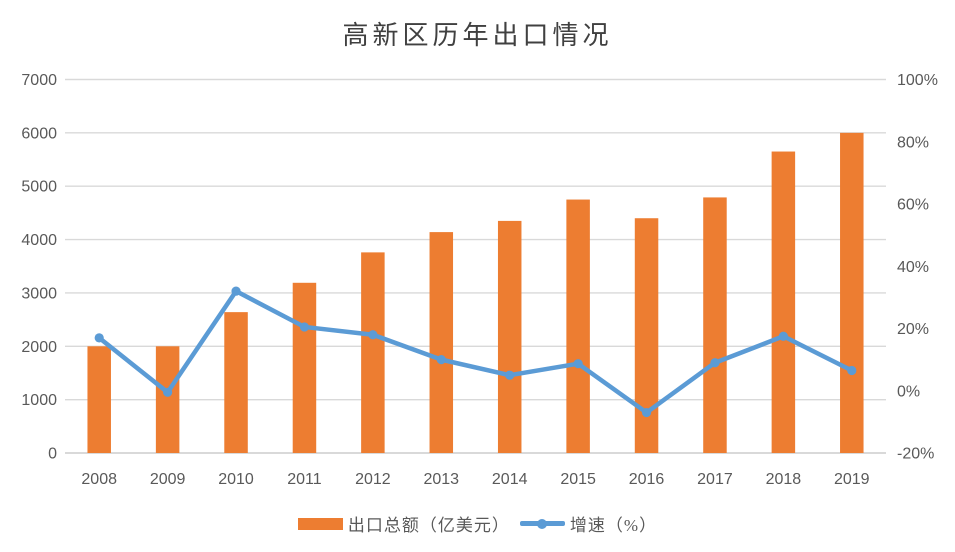 This screenshot has width=955, height=552. I want to click on left-axis-tick-label: 2000, so click(39, 347).